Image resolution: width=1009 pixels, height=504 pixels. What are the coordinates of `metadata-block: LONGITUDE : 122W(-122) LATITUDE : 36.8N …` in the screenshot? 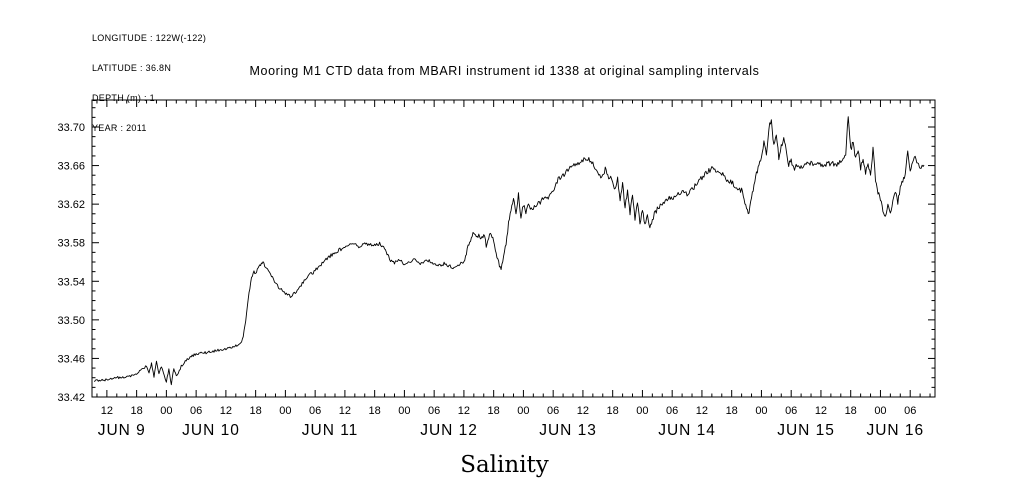 It's located at (149, 83).